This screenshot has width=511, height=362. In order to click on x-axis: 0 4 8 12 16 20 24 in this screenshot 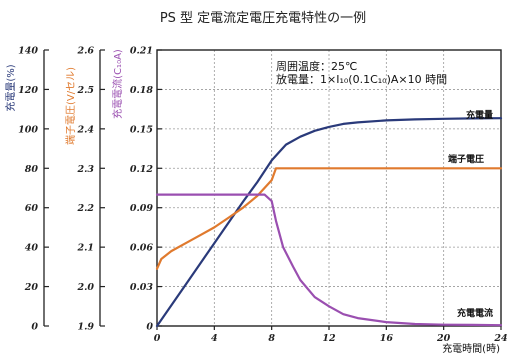, I will do `click(331, 335)`.